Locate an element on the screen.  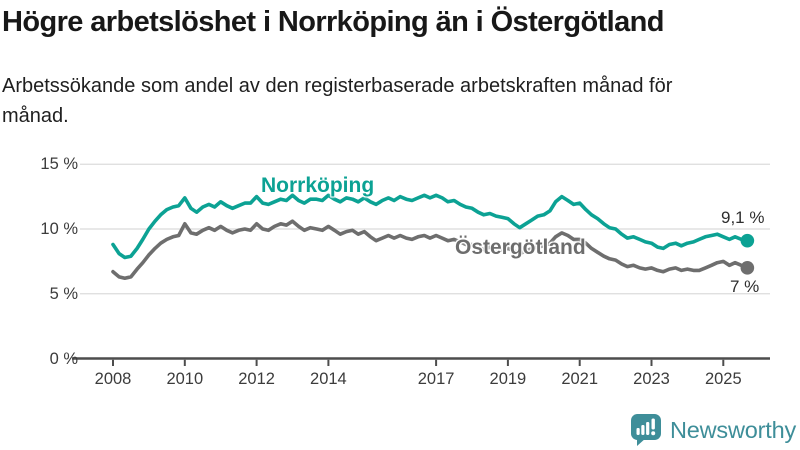
y-axis-tick-label: 15 % is located at coordinates (59, 164).